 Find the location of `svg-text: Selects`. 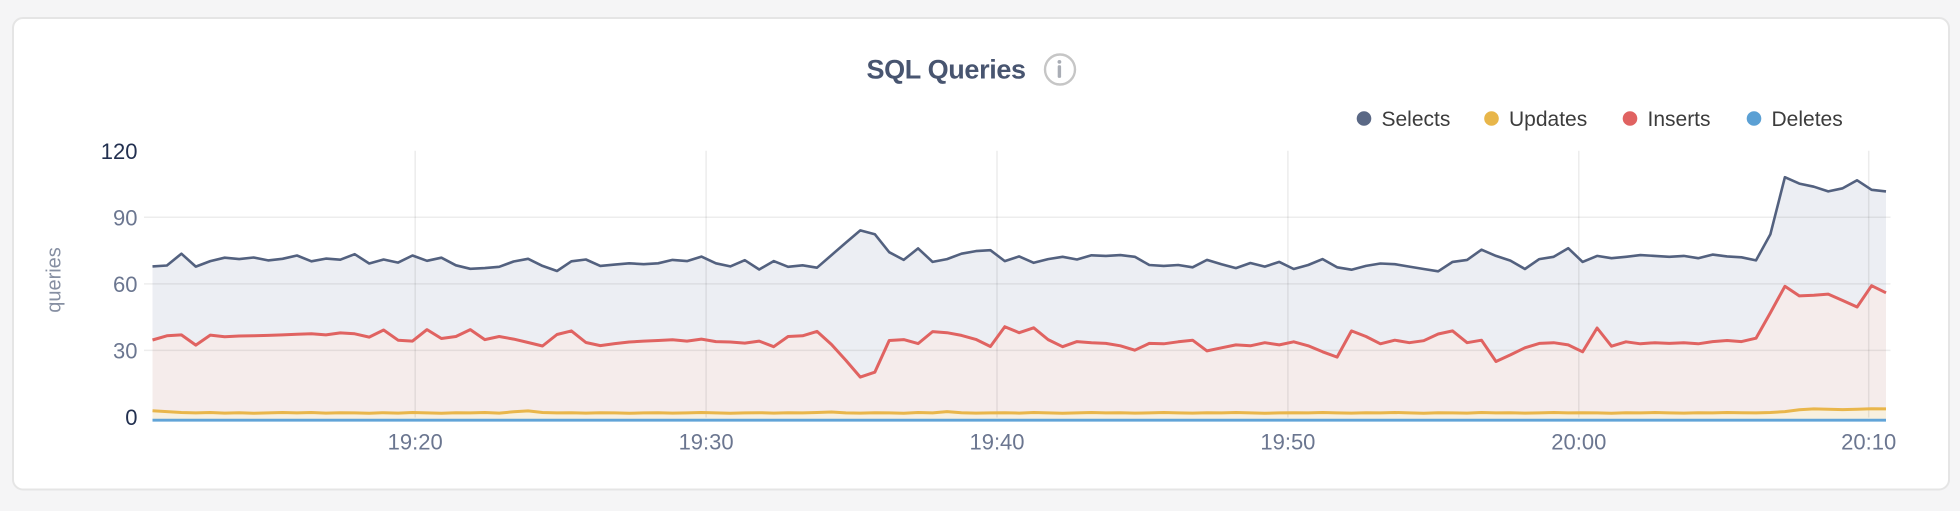

svg-text: Selects is located at coordinates (1416, 119).